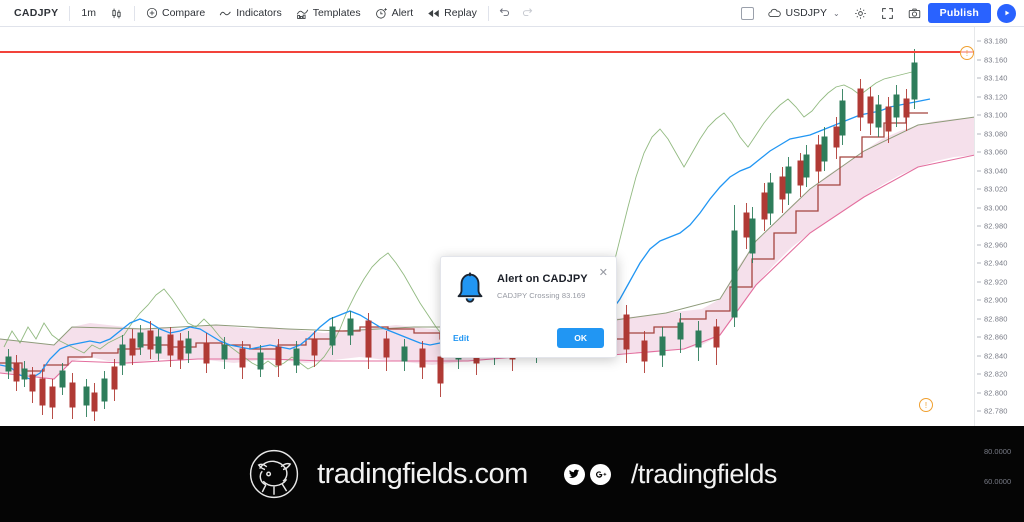 This screenshot has height=522, width=1024. I want to click on templates-icon, so click(302, 13).